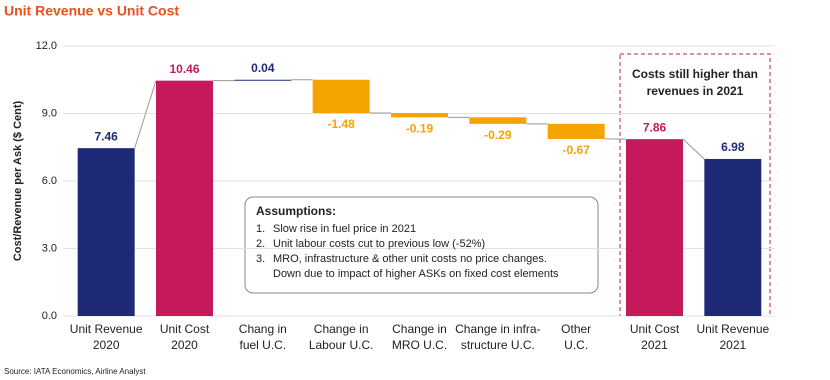 The image size is (830, 380). Describe the element at coordinates (49, 248) in the screenshot. I see `y-tick-label: 3.0` at that location.